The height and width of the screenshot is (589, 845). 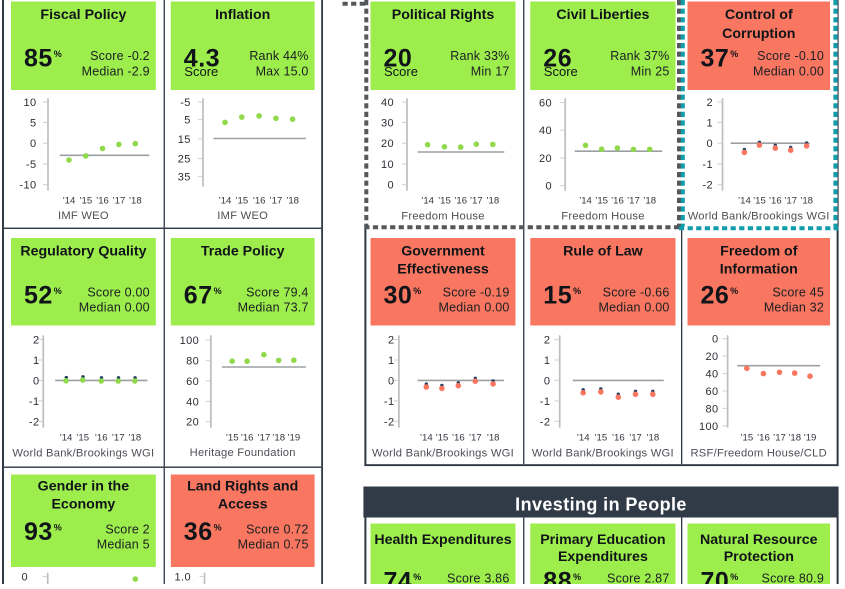 I want to click on svg-text: 80, so click(x=711, y=409).